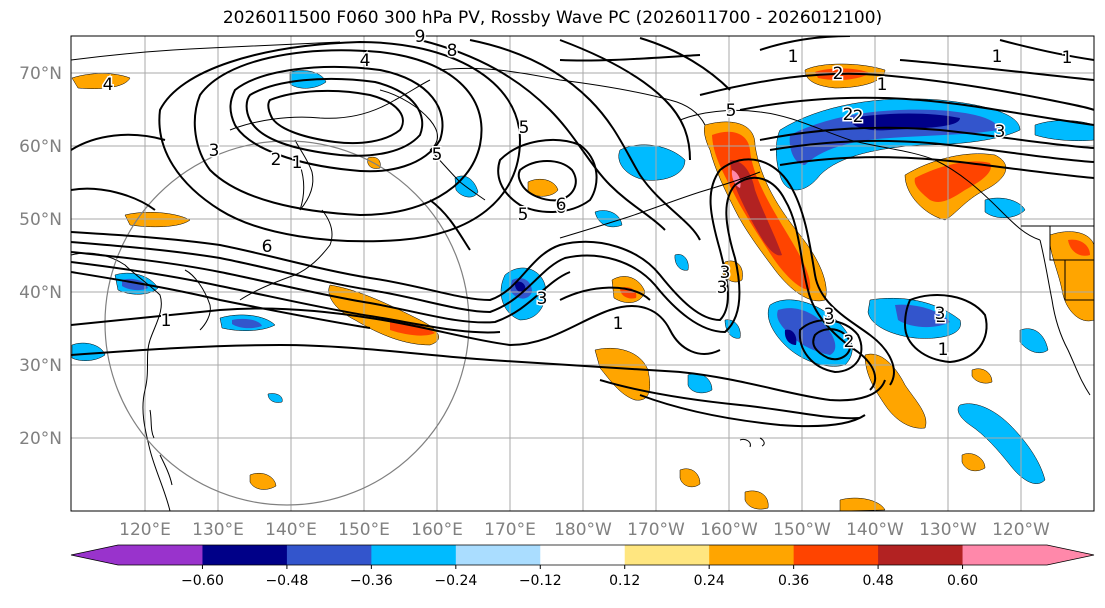 The image size is (1105, 608). I want to click on lon-label: 130°E, so click(218, 530).